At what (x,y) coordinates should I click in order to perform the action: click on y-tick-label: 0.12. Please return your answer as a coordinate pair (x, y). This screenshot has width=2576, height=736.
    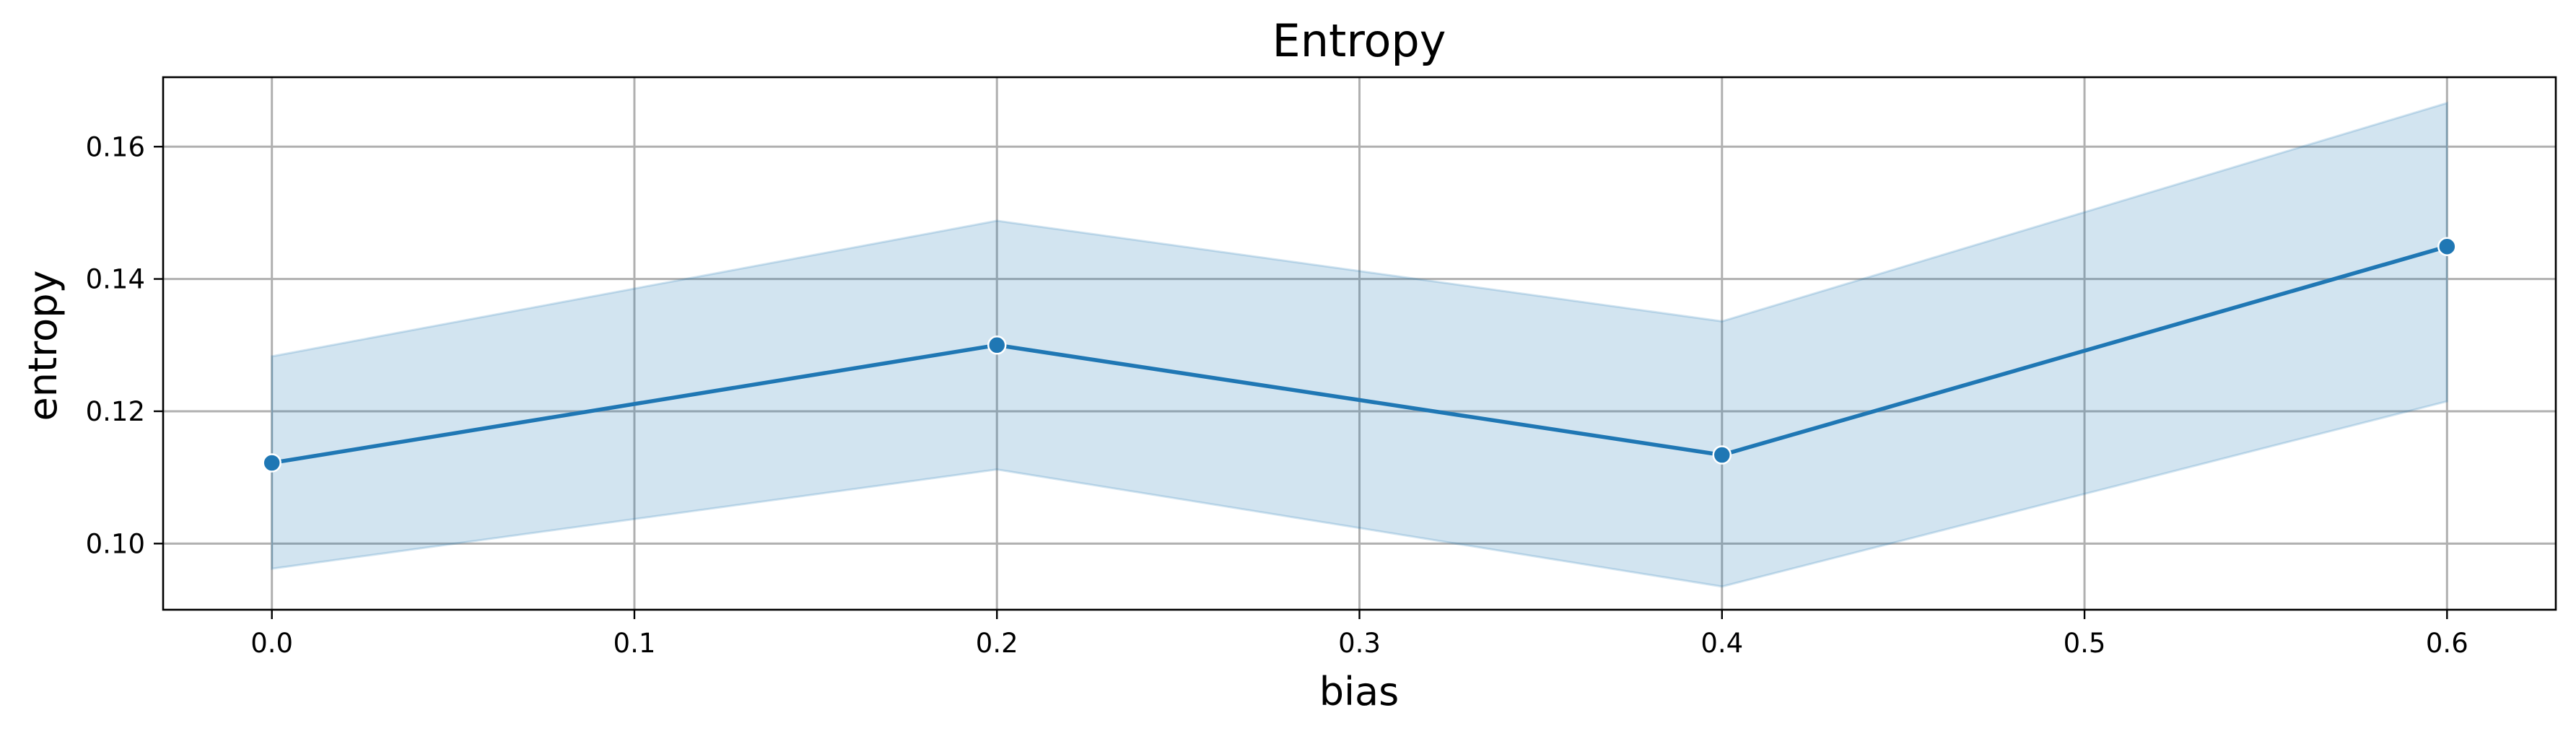
    Looking at the image, I should click on (115, 411).